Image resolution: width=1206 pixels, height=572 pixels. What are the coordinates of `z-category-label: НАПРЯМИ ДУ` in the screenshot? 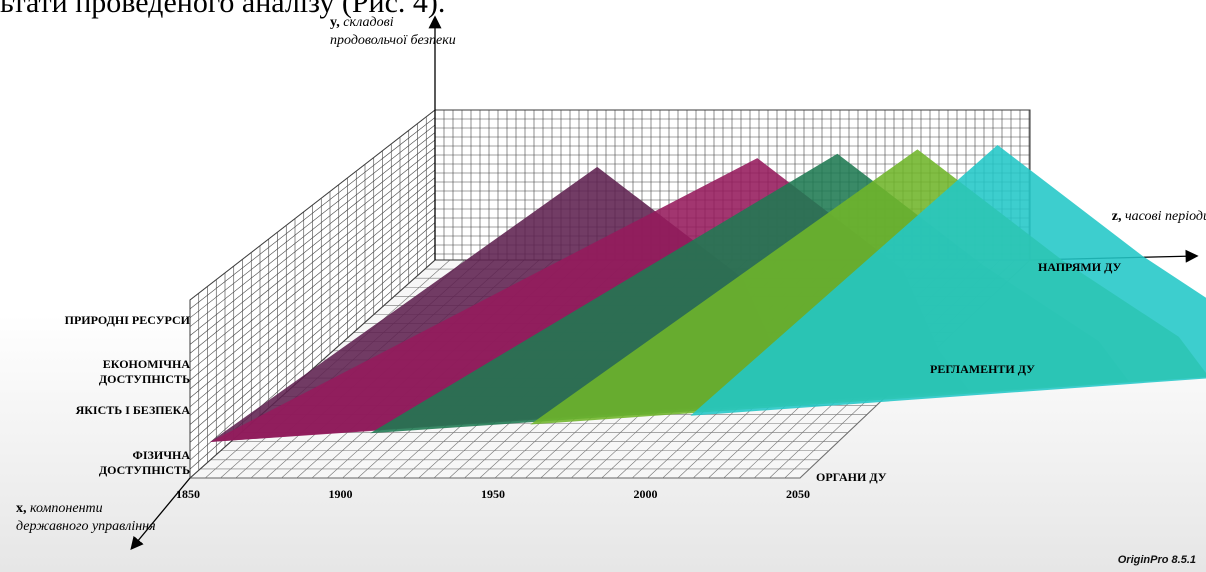 It's located at (1080, 267).